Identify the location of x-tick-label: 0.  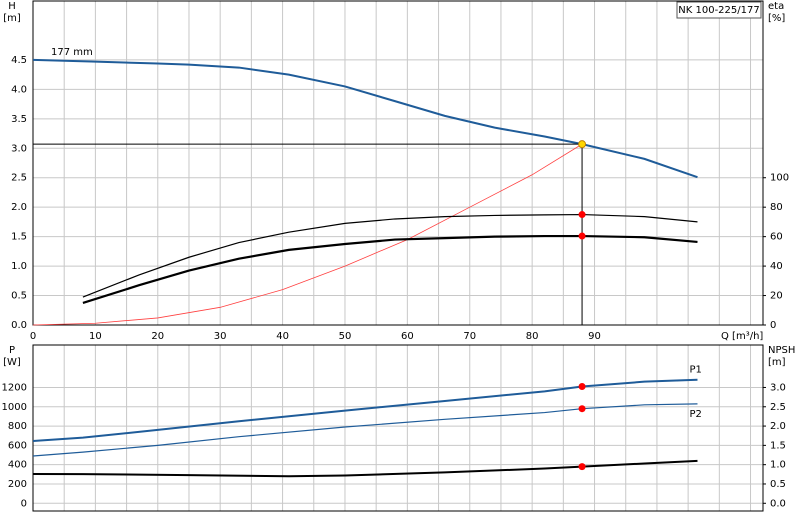
(33, 336).